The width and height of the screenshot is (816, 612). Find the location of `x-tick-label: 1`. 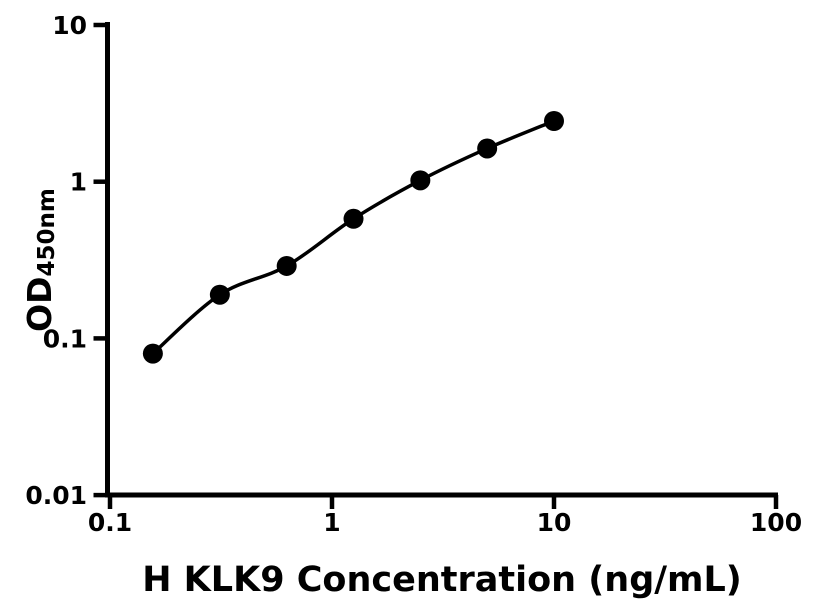

x-tick-label: 1 is located at coordinates (331, 522).